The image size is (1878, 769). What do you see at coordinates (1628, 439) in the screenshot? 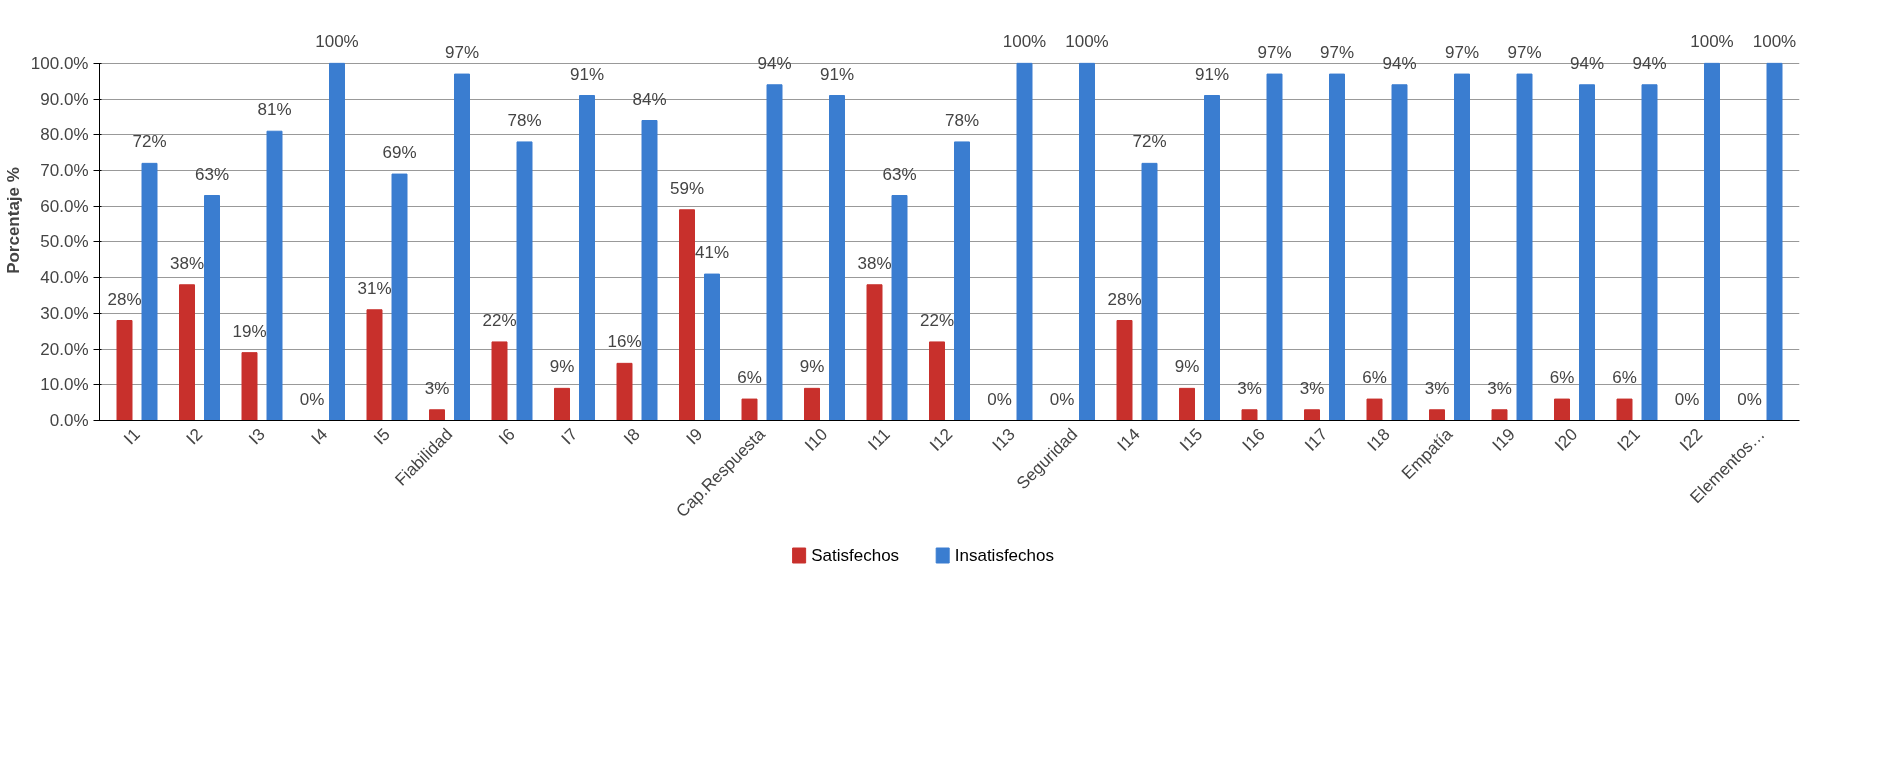
I see `x-tick-label: I21` at bounding box center [1628, 439].